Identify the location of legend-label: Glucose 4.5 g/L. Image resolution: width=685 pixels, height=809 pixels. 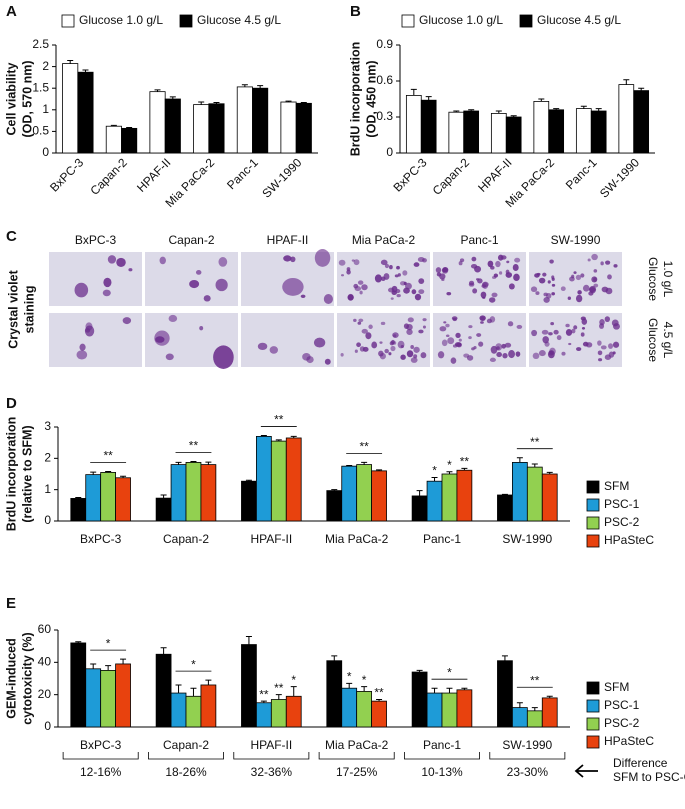
(239, 20).